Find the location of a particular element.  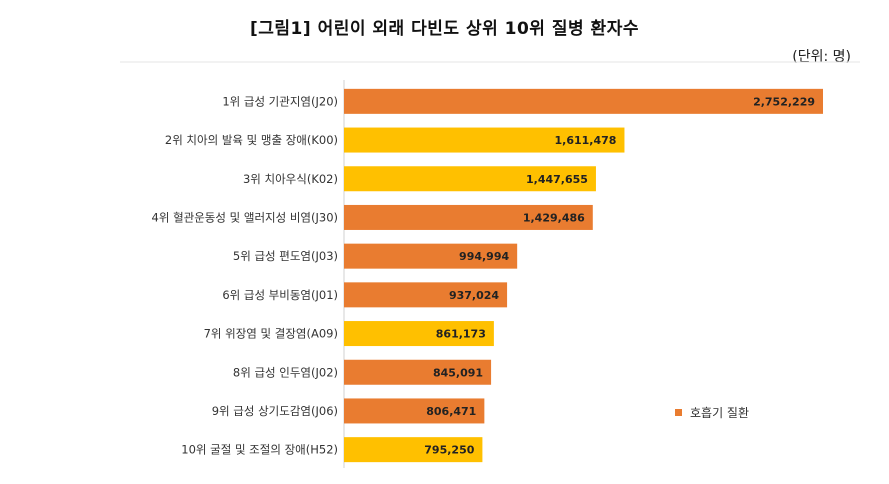

legend-swatch is located at coordinates (678, 412).